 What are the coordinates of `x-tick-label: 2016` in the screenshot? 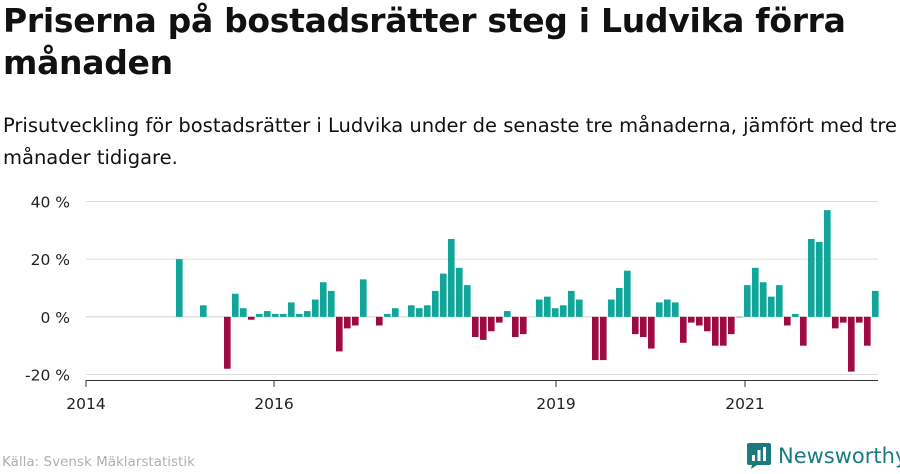 It's located at (273, 404).